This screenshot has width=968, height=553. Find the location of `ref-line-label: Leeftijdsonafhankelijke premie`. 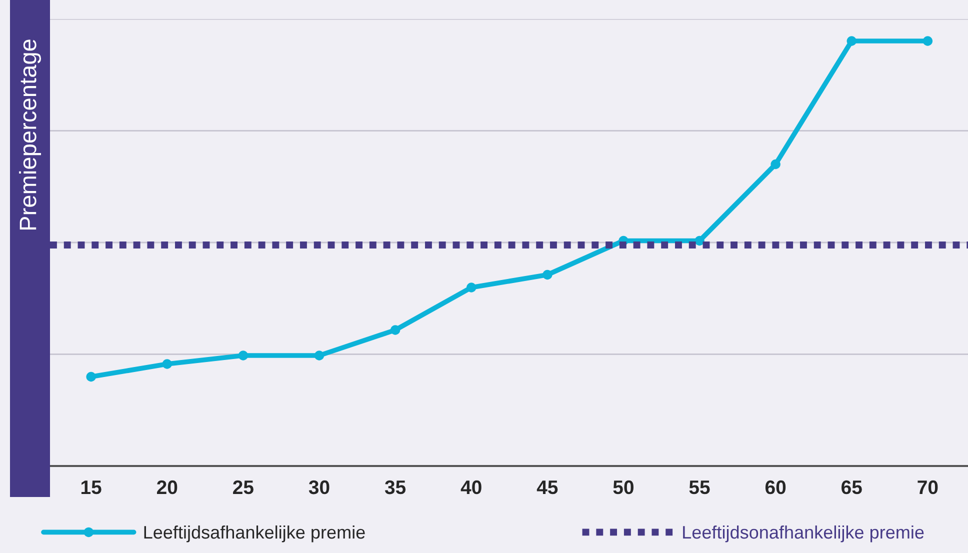

ref-line-label: Leeftijdsonafhankelijke premie is located at coordinates (803, 533).